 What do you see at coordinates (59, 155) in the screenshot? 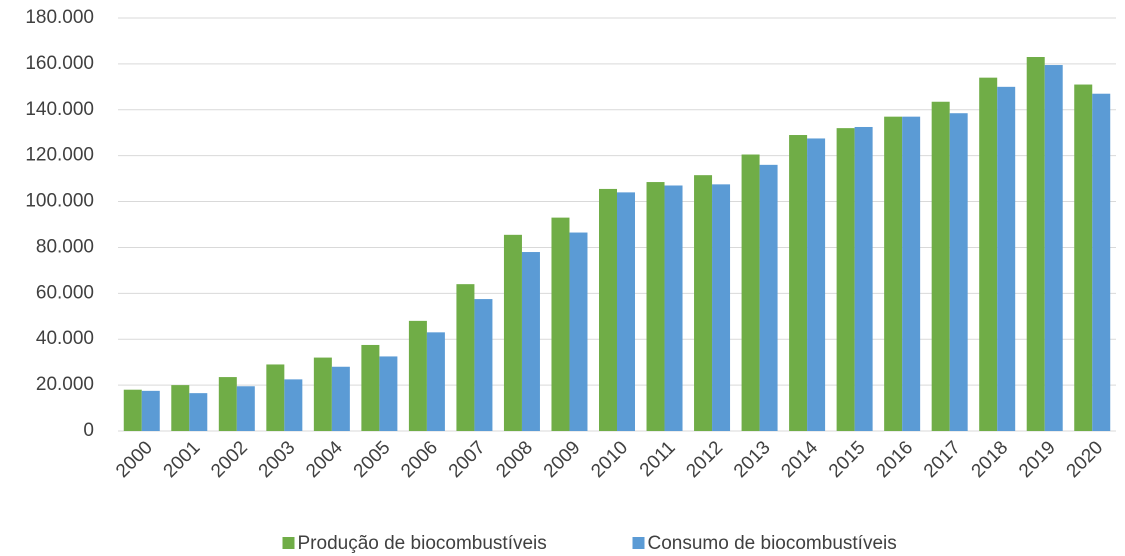
I see `y-tick-label: 120.000` at bounding box center [59, 155].